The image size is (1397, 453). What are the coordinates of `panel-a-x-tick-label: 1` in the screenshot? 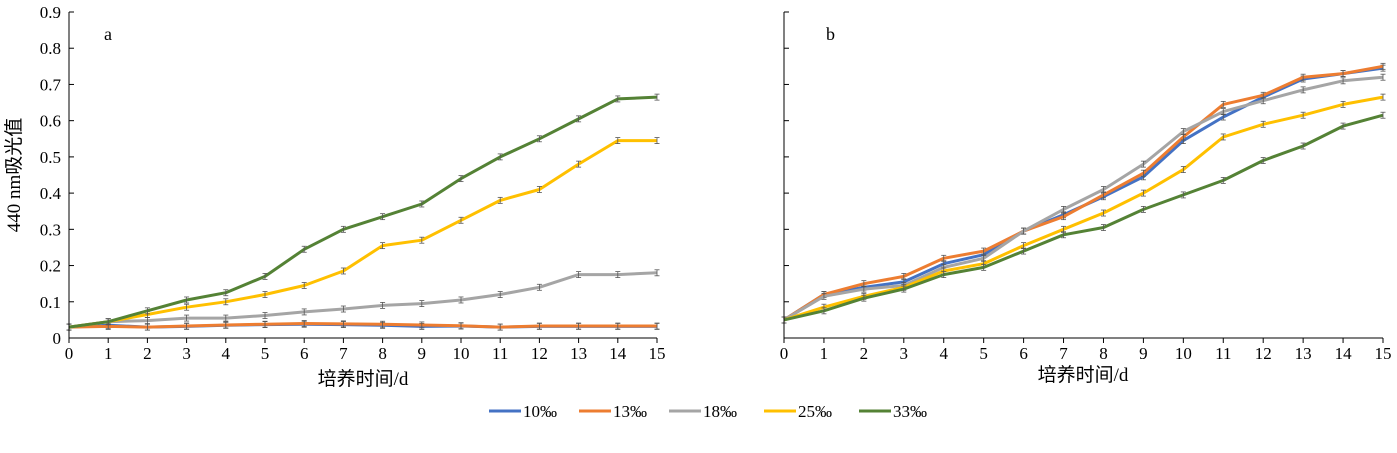 It's located at (108, 353).